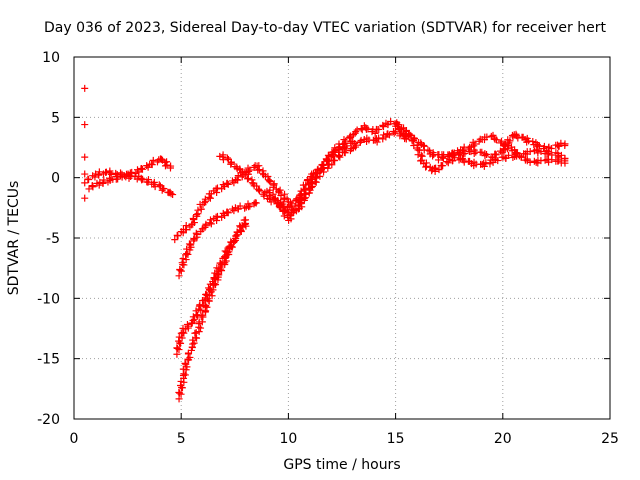 This screenshot has width=640, height=480. I want to click on y-tick-label: 5, so click(55, 118).